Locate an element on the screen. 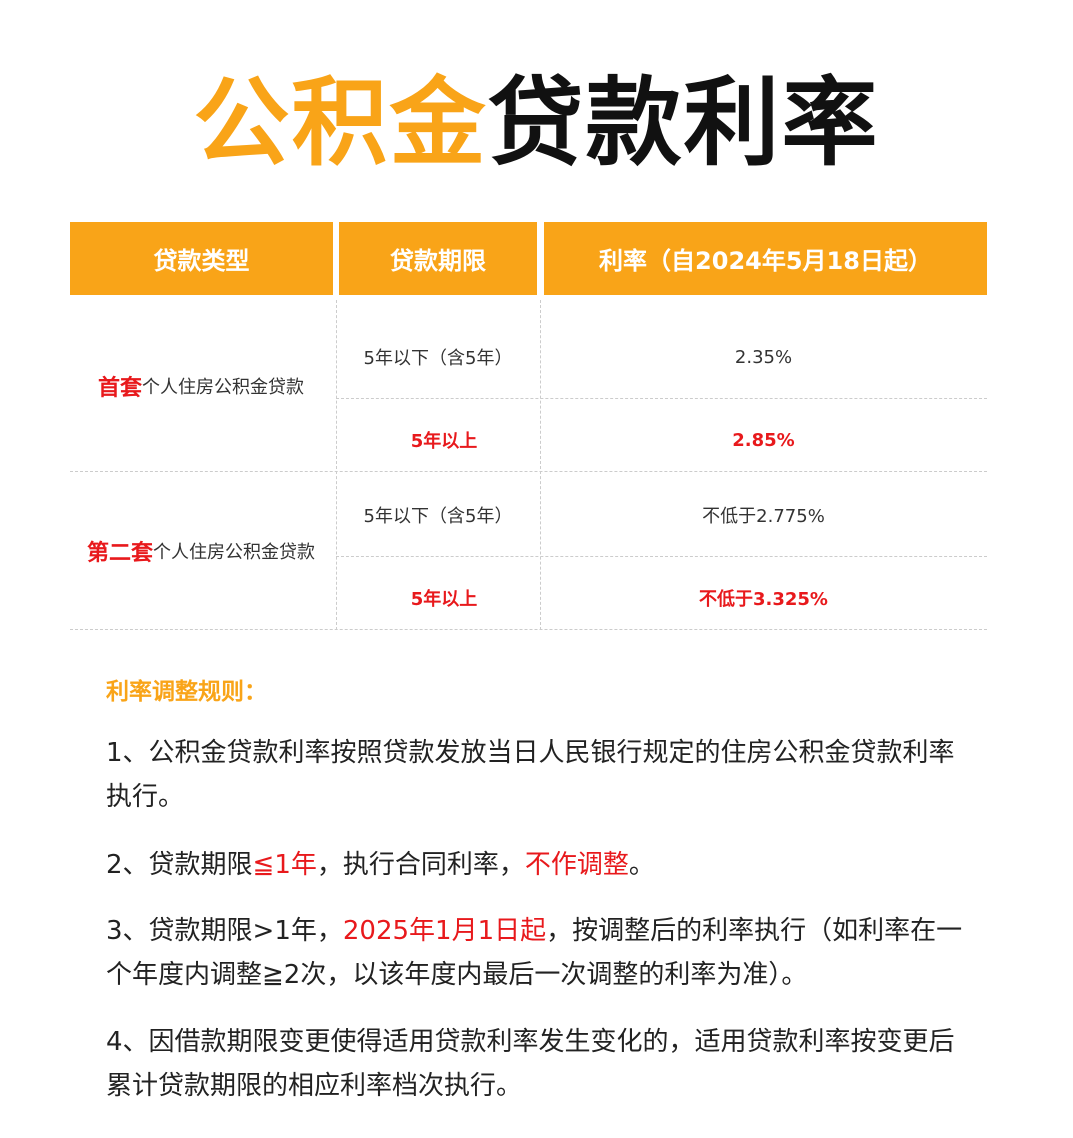  text: 2、贷款期限 is located at coordinates (179, 865).